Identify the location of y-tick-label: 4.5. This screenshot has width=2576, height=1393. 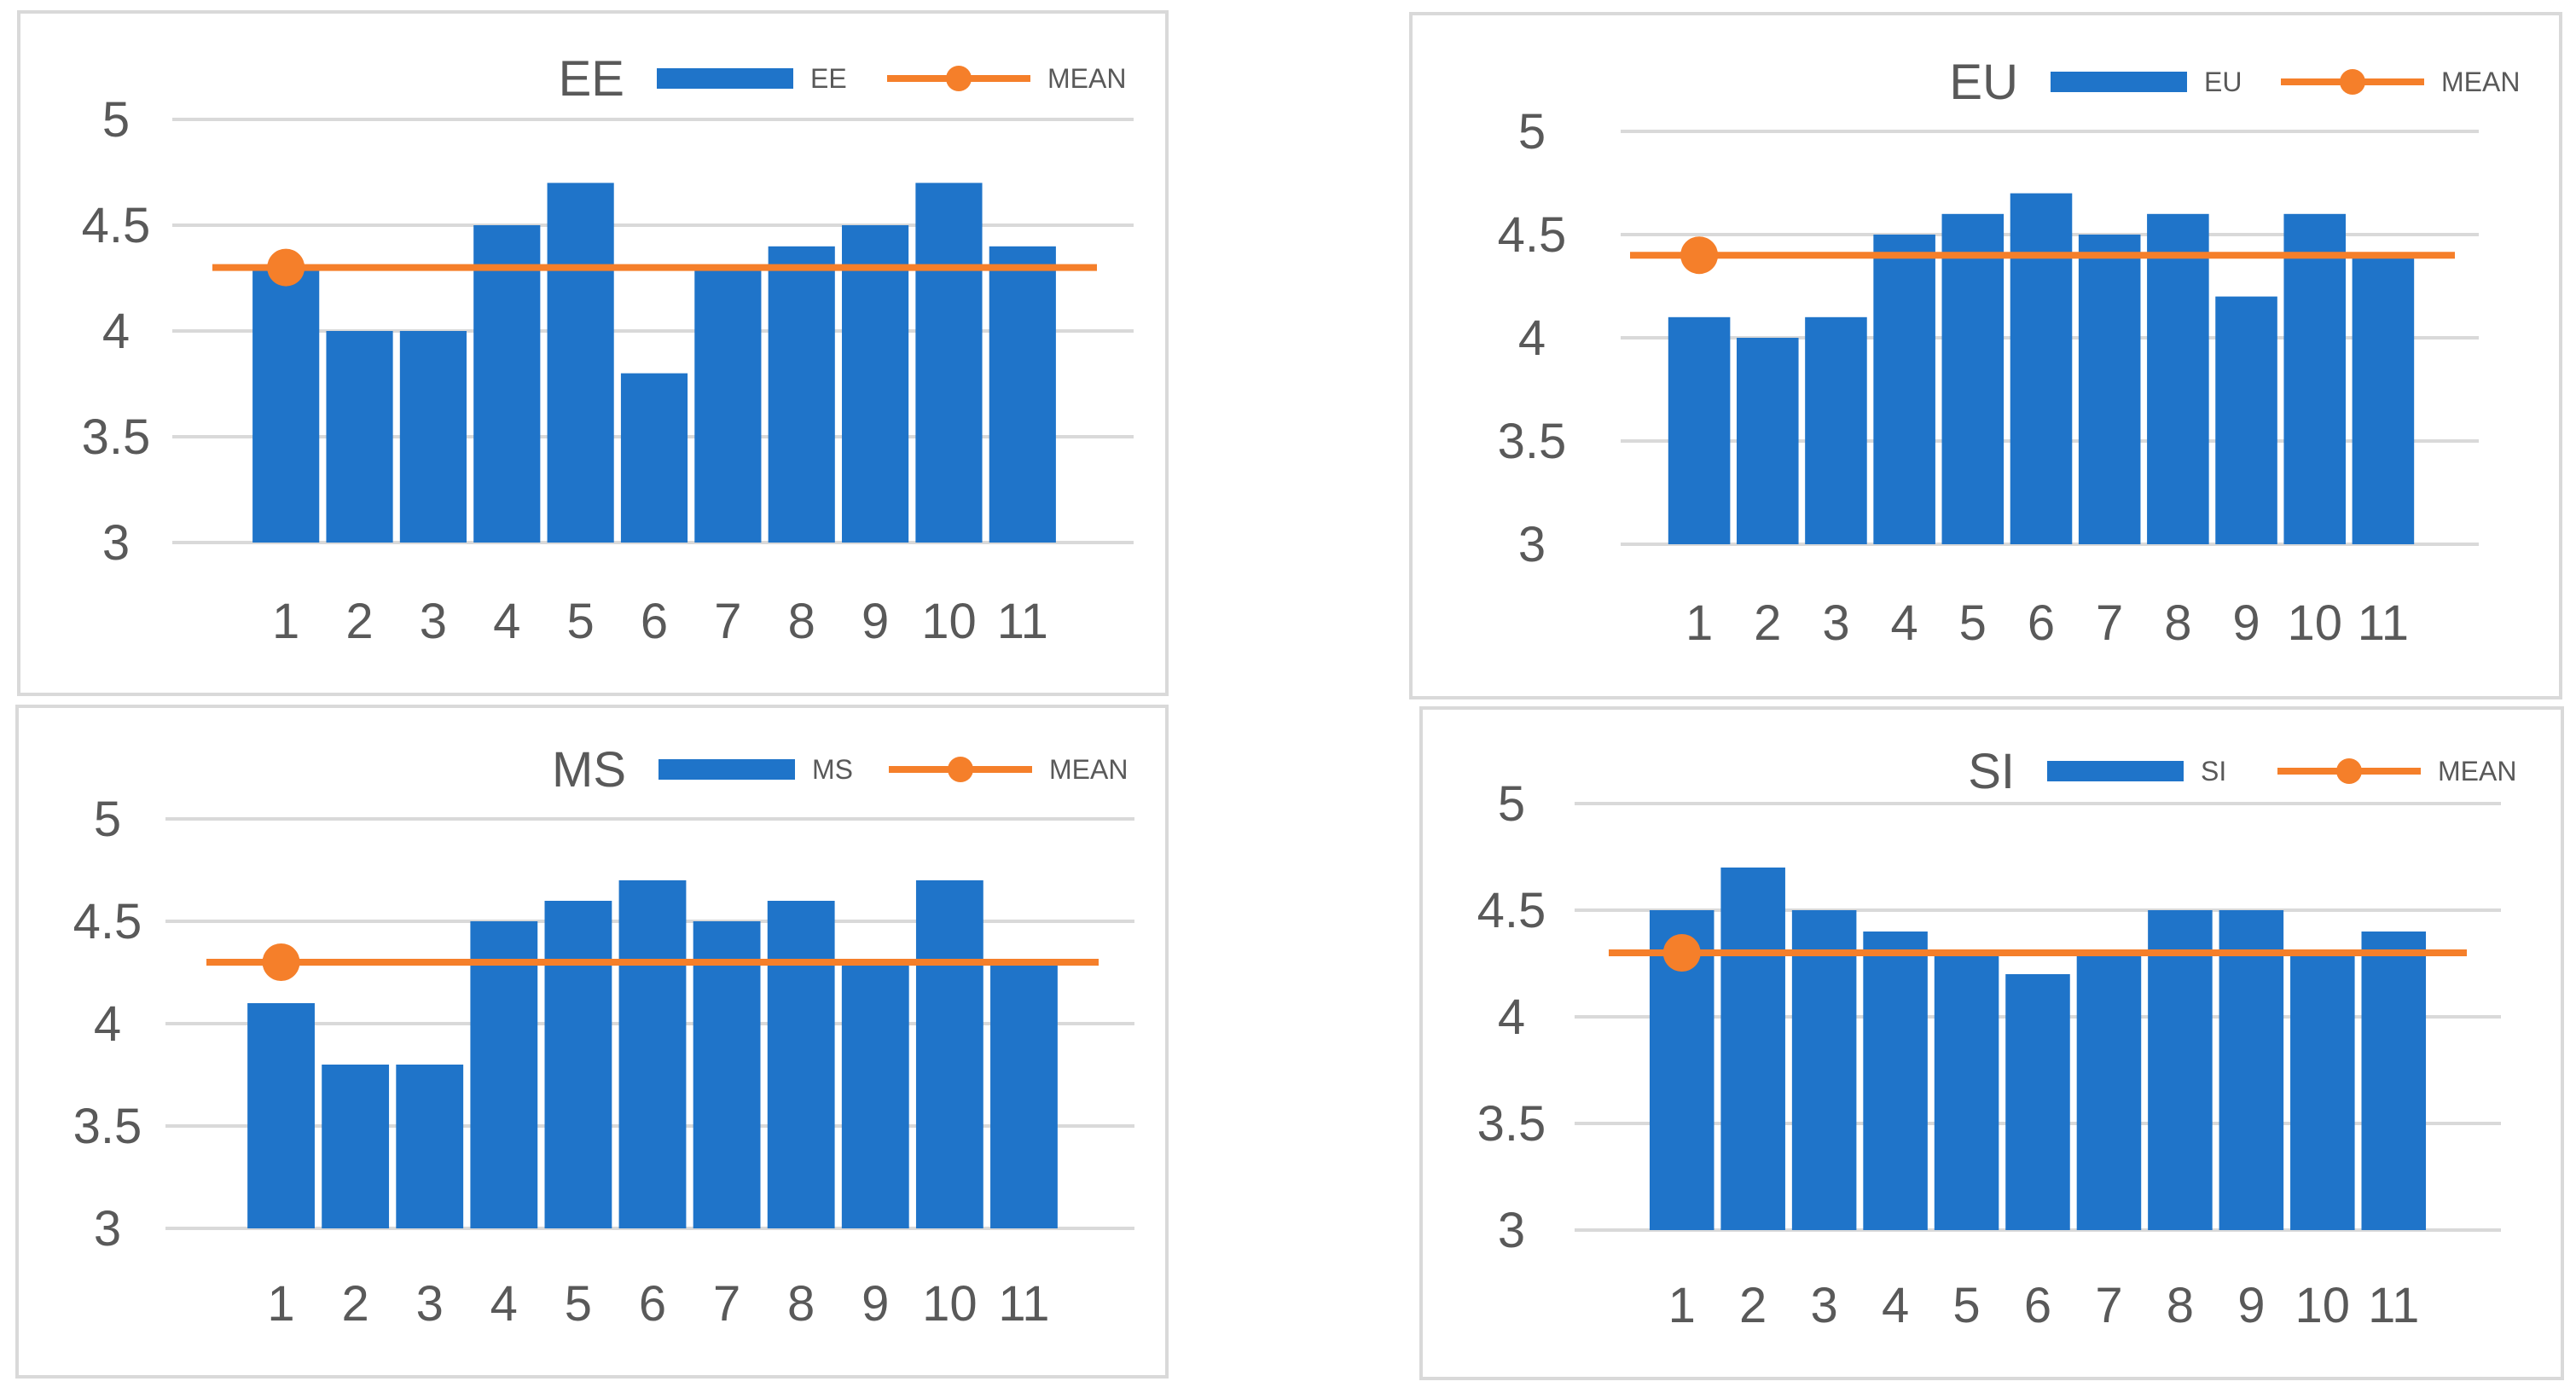
(1511, 910).